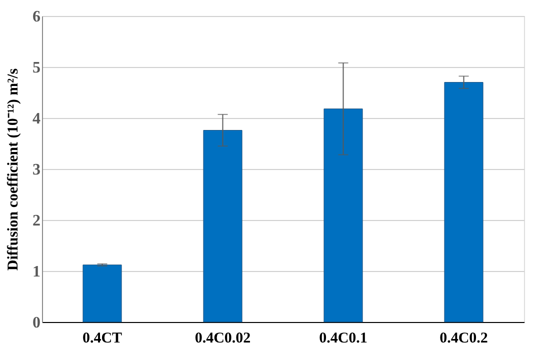 The width and height of the screenshot is (560, 348). I want to click on y-axis-title: Diffusion coefficient (10⁻¹²) m²/s, so click(14, 169).